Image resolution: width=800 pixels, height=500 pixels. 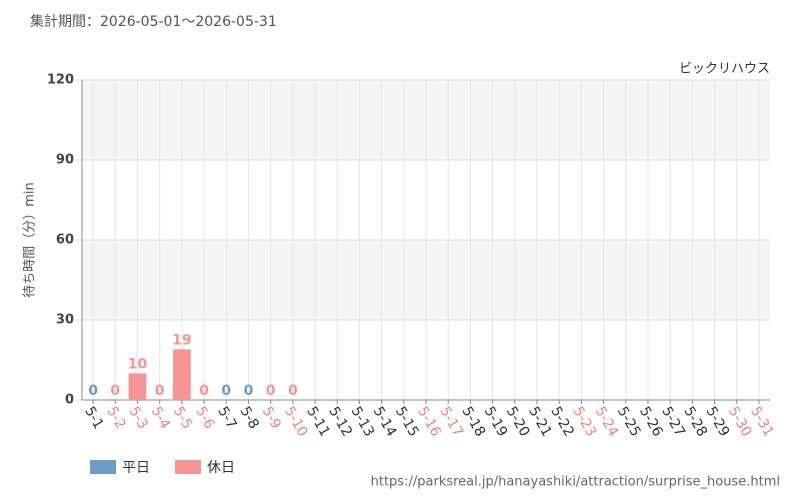 What do you see at coordinates (93, 418) in the screenshot?
I see `x-tick-label: 5-1` at bounding box center [93, 418].